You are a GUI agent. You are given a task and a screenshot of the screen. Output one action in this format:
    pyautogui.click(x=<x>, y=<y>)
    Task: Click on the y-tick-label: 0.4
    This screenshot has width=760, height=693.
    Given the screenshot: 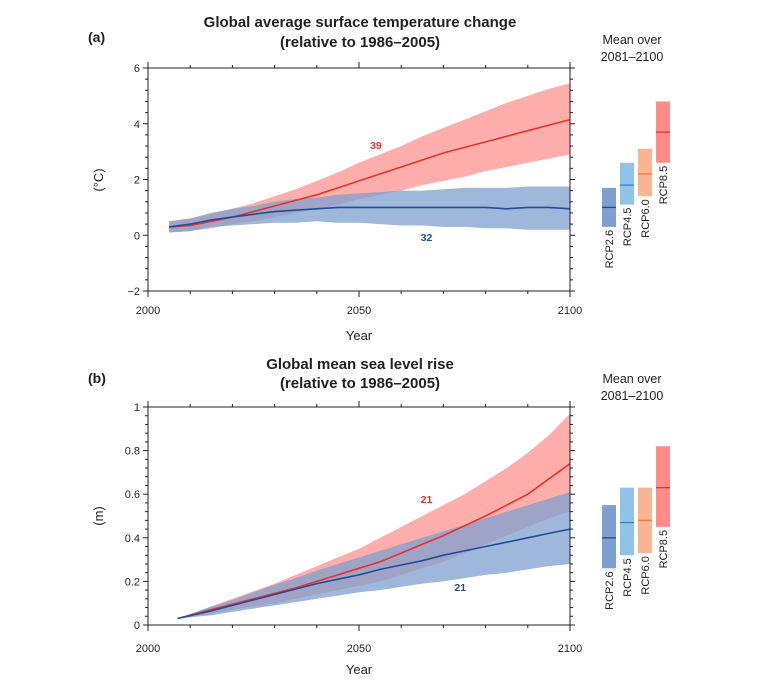 What is the action you would take?
    pyautogui.click(x=132, y=539)
    